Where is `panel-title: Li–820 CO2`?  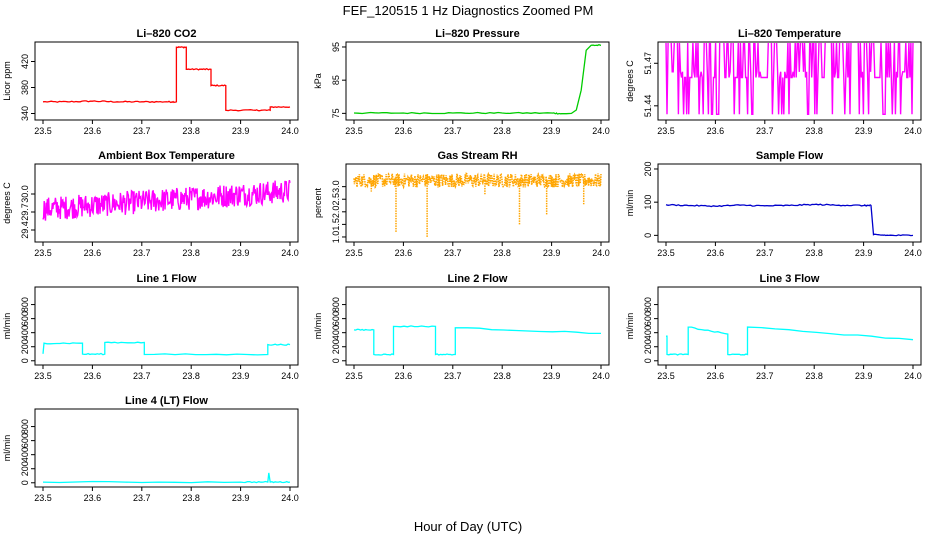 panel-title: Li–820 CO2 is located at coordinates (167, 34).